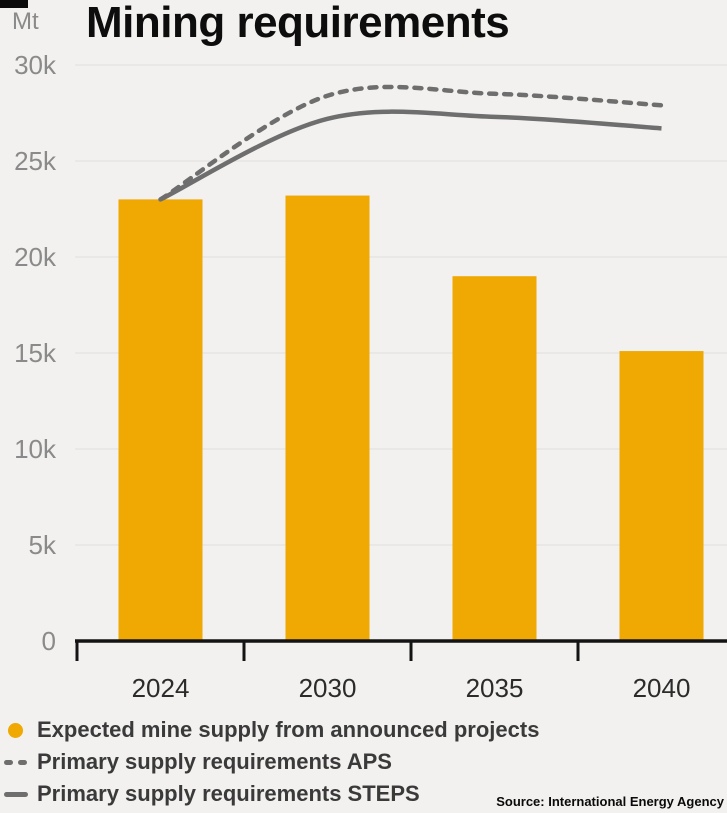 This screenshot has width=727, height=813. I want to click on line-steps, so click(410, 155).